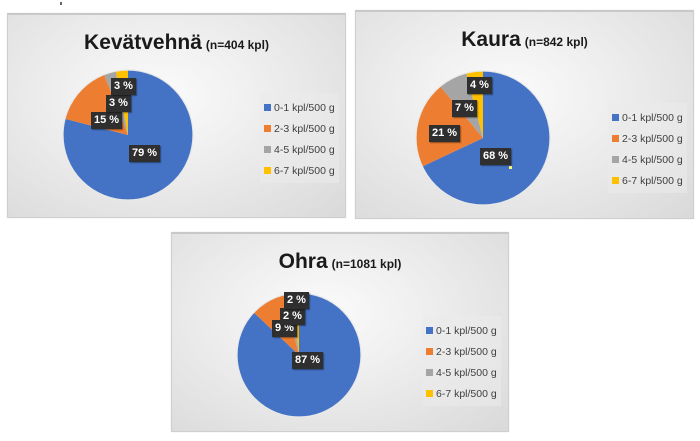  I want to click on chart-title: Kaura (n=842 kpl), so click(524, 40).